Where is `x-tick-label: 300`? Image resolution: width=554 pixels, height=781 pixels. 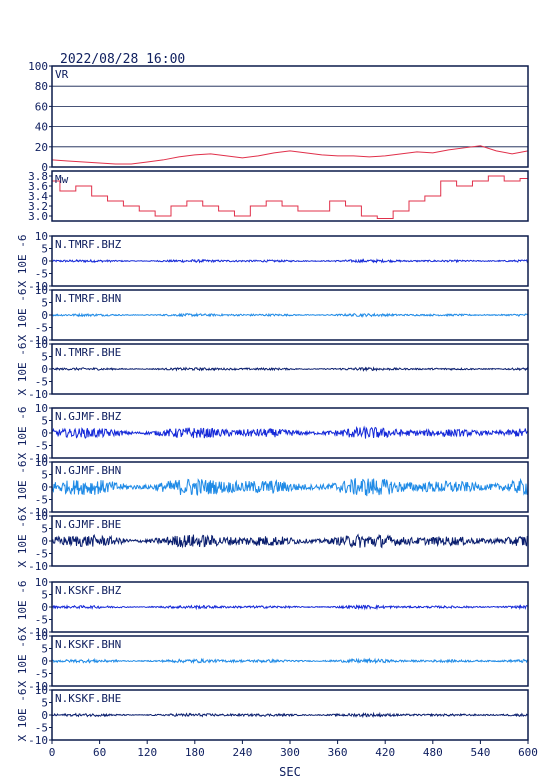 x-tick-label: 300 is located at coordinates (290, 752).